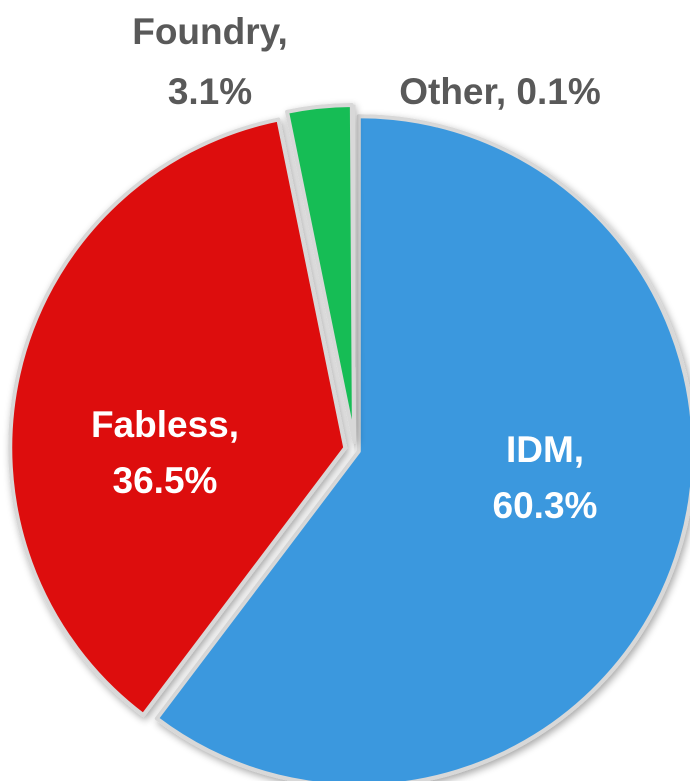 Image resolution: width=690 pixels, height=781 pixels. Describe the element at coordinates (165, 480) in the screenshot. I see `data-label-fabless-value: 36.5%` at that location.